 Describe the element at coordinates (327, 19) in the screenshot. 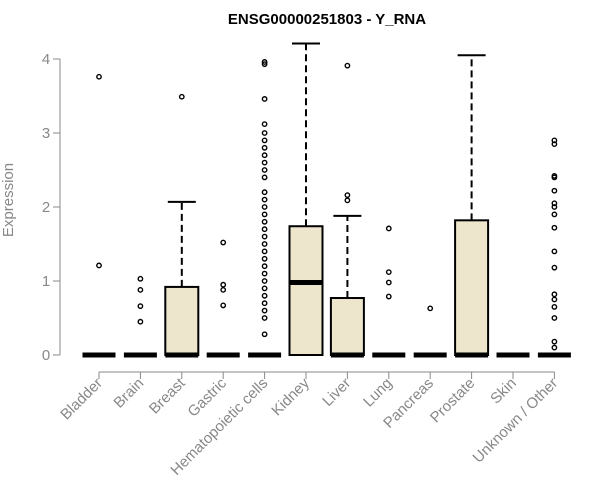

I see `chart-title: ENSG00000251803 - Y_RNA` at that location.